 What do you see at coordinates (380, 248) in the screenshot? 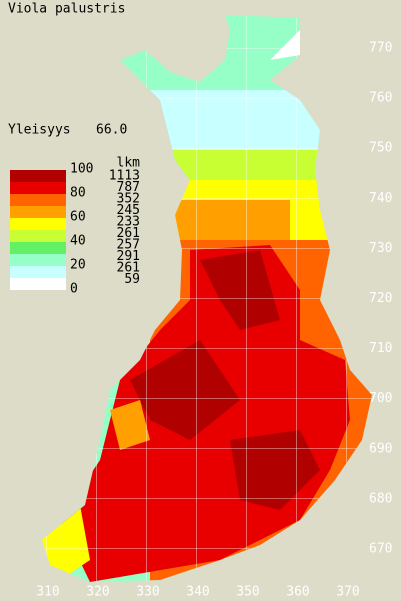
I see `y-axis-label: 730` at bounding box center [380, 248].